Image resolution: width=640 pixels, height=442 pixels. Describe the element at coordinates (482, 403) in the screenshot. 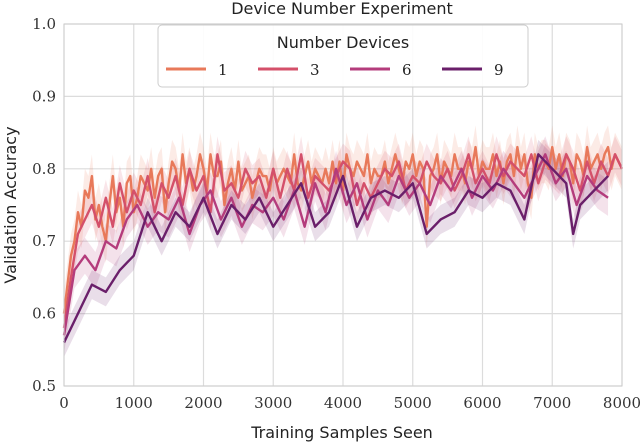

I see `x-tick-label: 6000` at that location.